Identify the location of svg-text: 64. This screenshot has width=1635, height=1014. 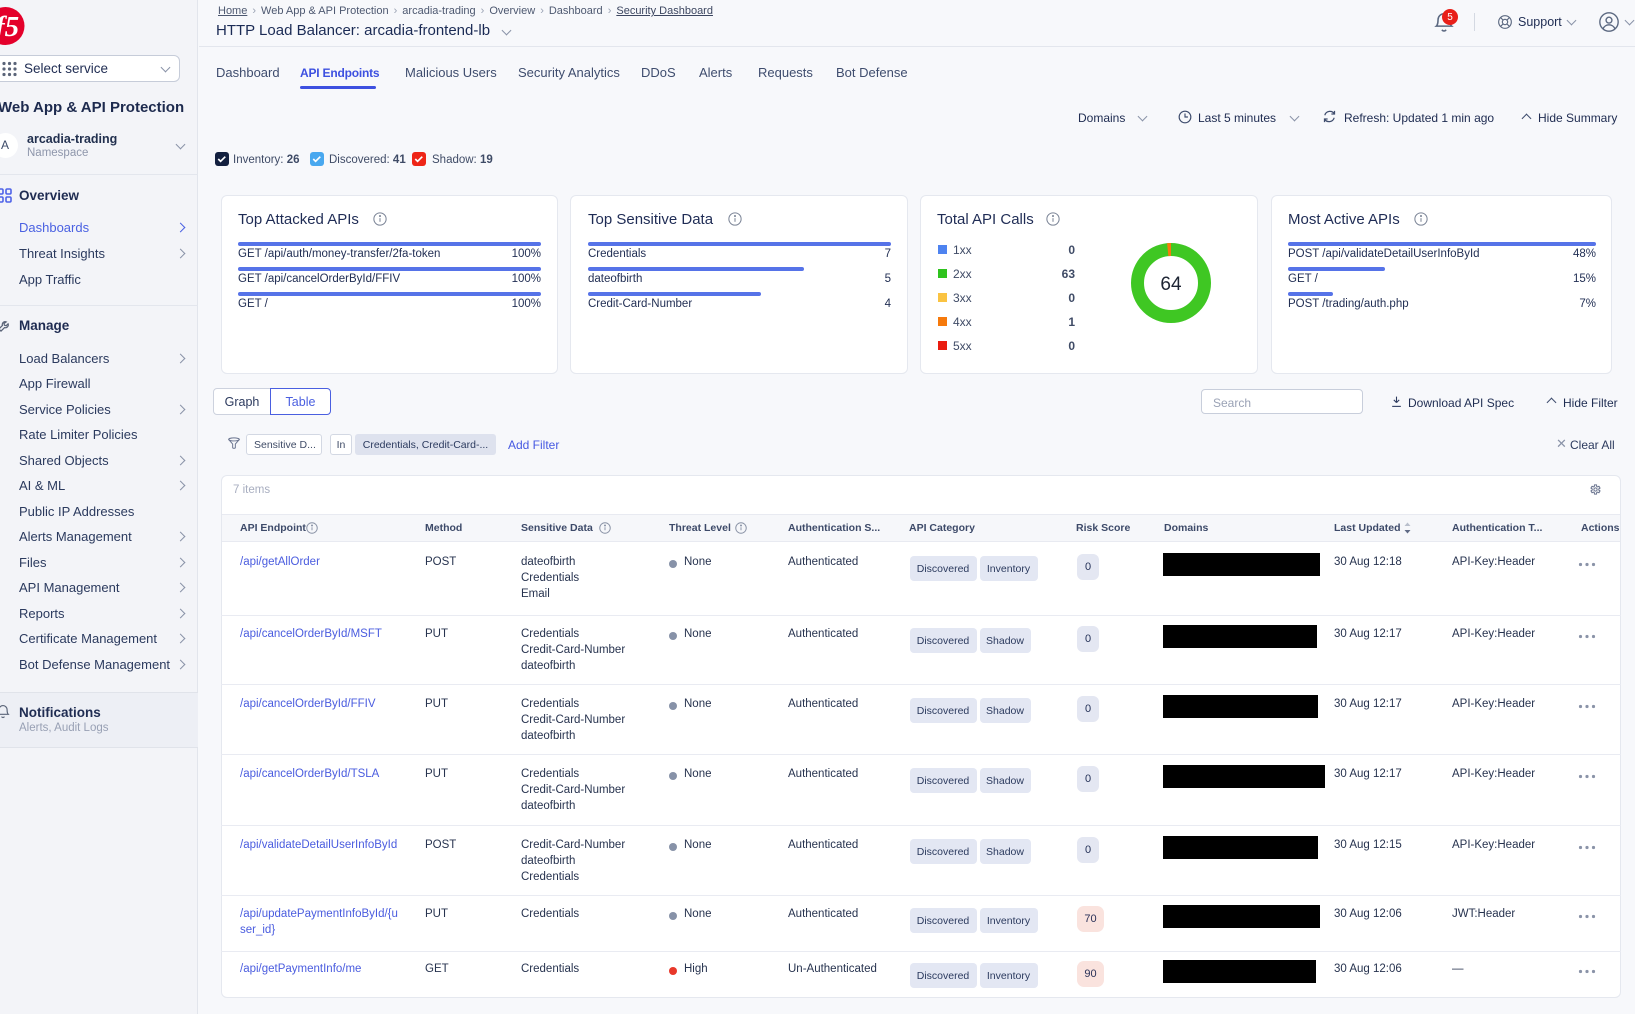
(1171, 284).